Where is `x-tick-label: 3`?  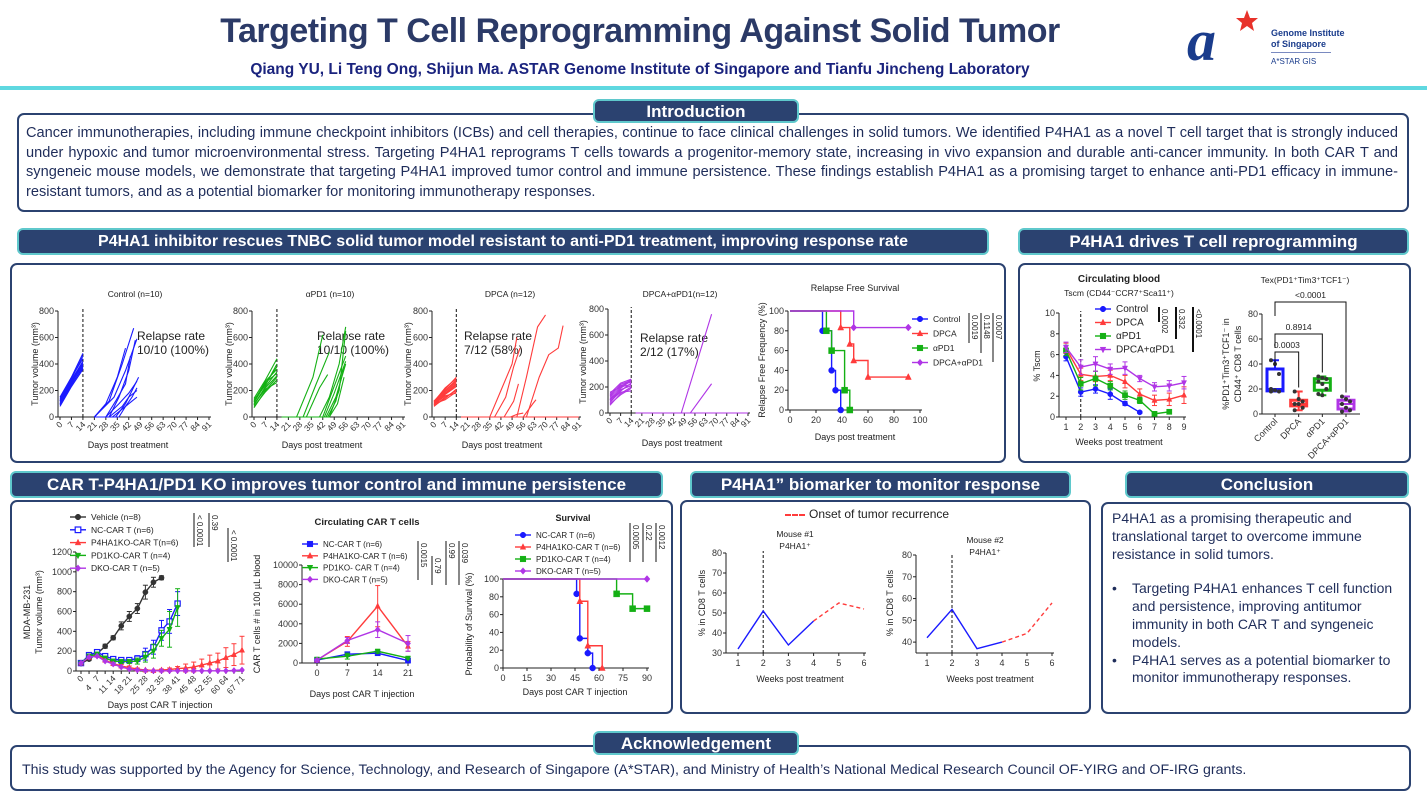
x-tick-label: 3 is located at coordinates (788, 663).